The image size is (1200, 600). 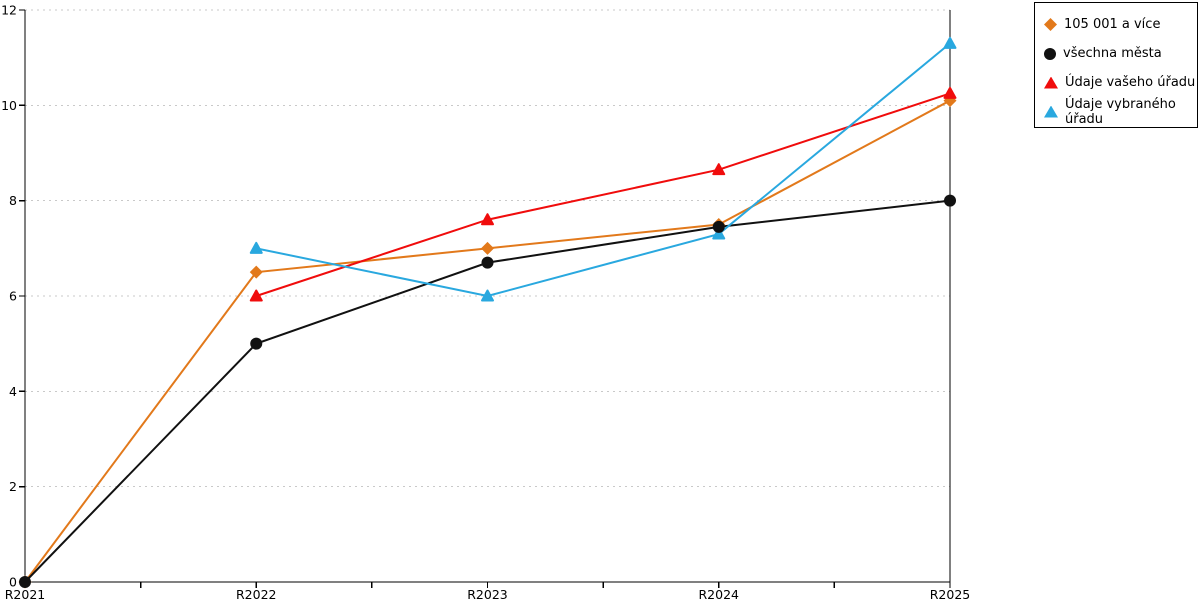 What do you see at coordinates (1050, 53) in the screenshot?
I see `circle-marker-icon` at bounding box center [1050, 53].